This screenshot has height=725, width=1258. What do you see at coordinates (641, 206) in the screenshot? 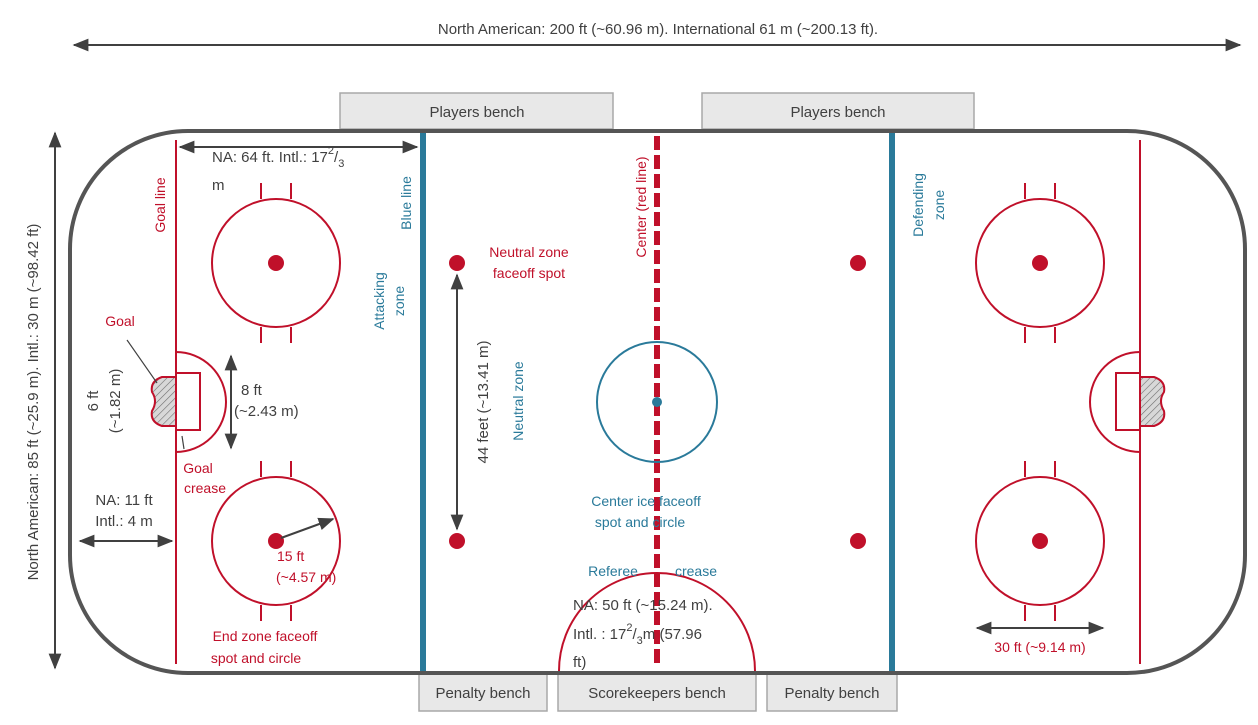
I see `center-red-line-label: Center (red line)` at bounding box center [641, 206].